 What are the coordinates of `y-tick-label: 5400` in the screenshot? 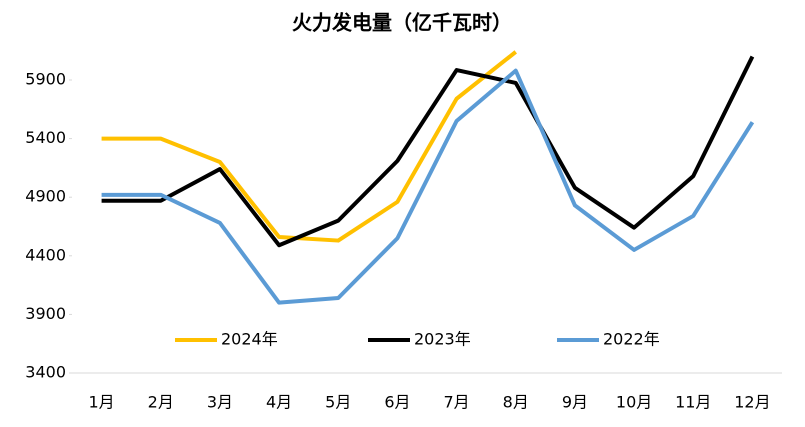 It's located at (45, 137).